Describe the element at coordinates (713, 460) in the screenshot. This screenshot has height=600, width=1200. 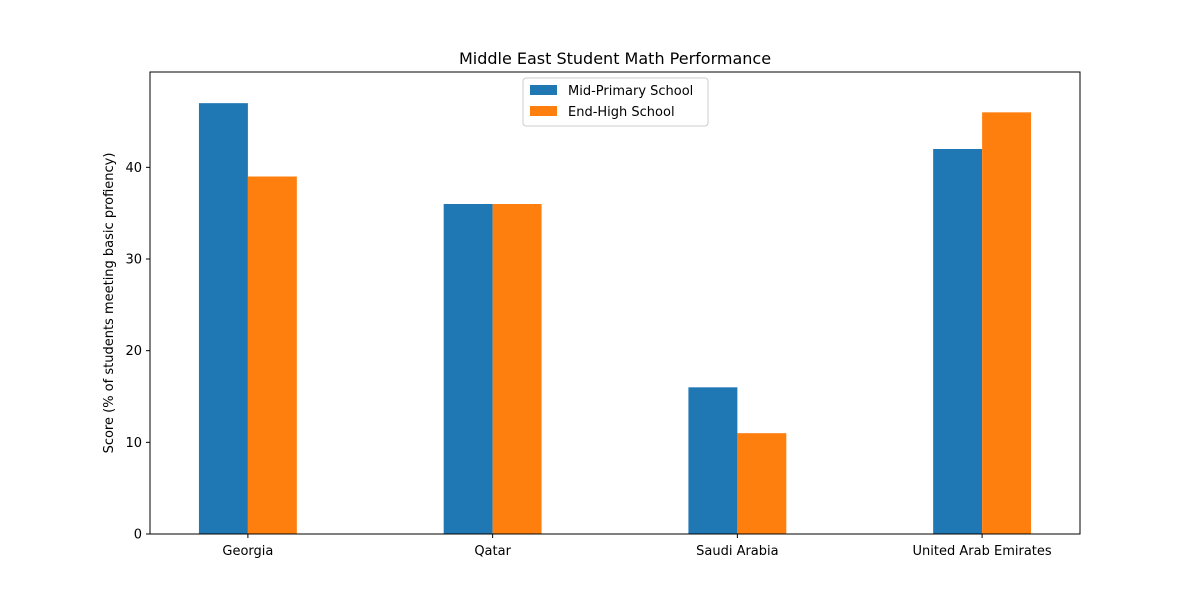
I see `bar-mid-primary-saudi-arabia` at that location.